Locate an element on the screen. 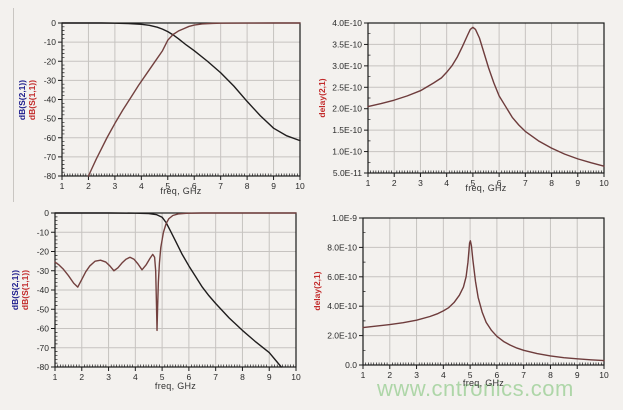 The image size is (623, 410). x-axis-title-top-left: freq, GHz is located at coordinates (181, 191).